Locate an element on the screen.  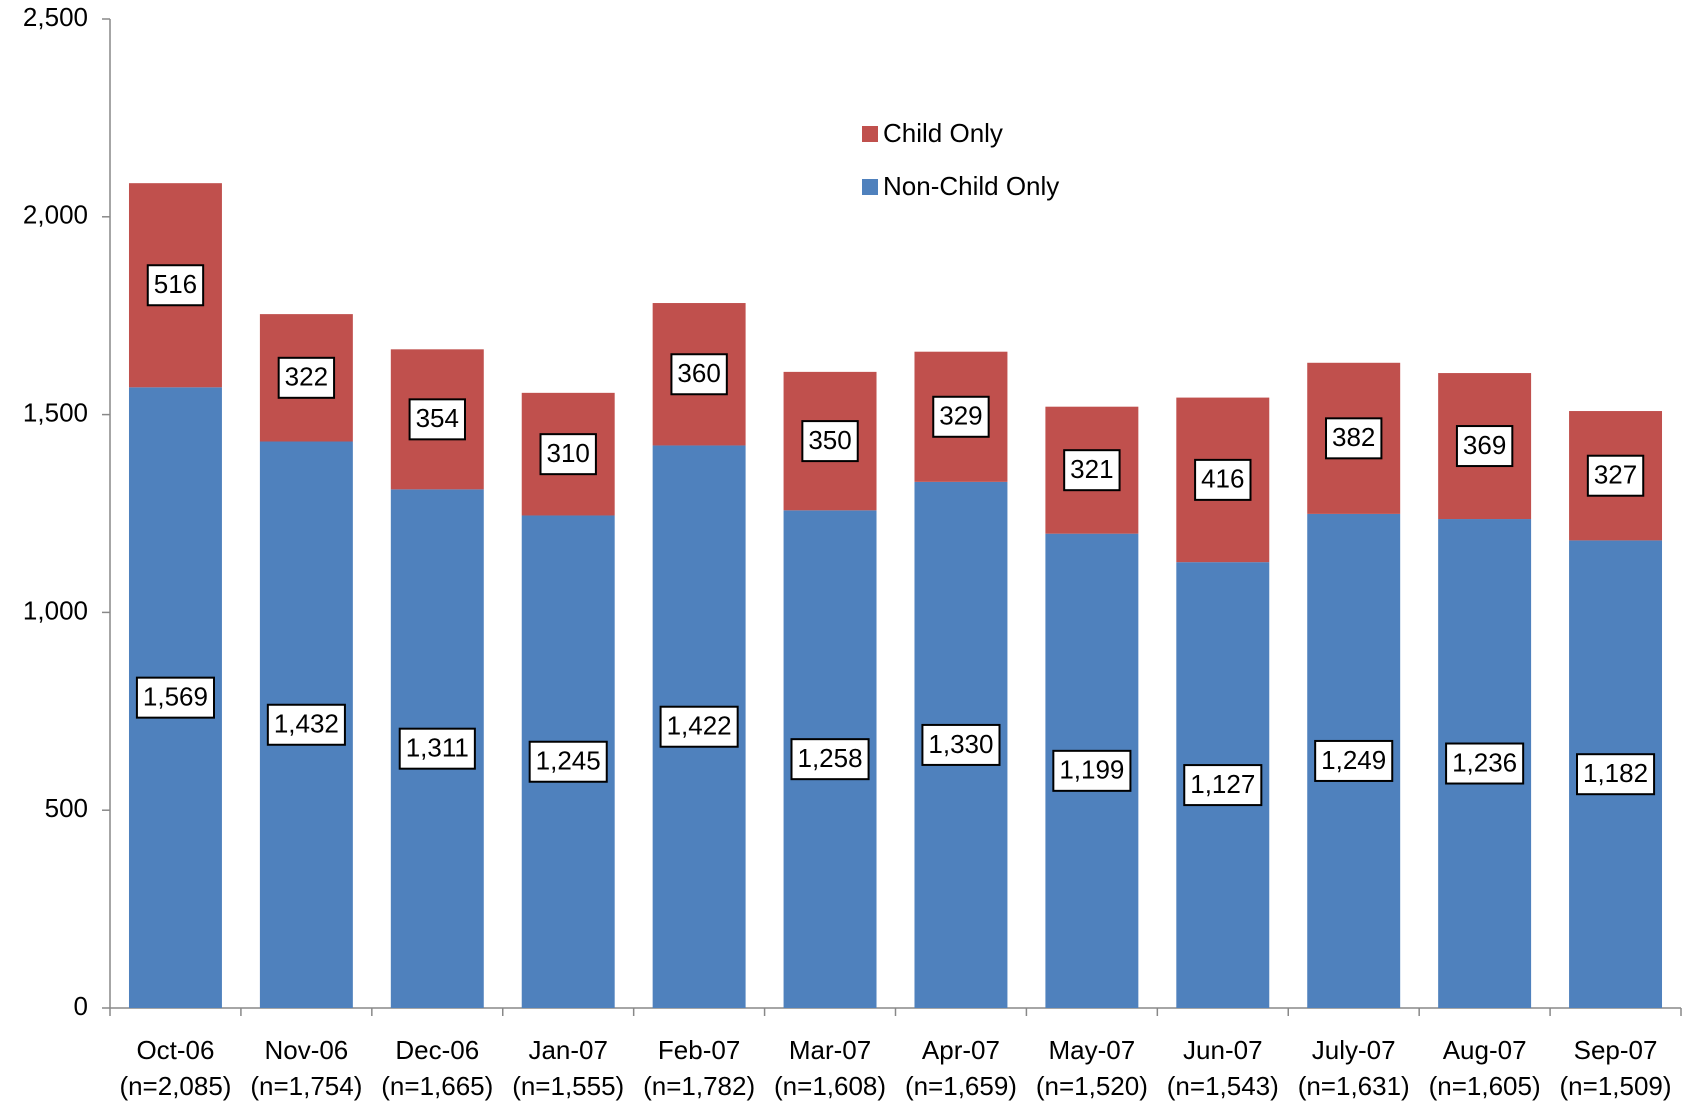
x-tick-note: (n=1,608) is located at coordinates (830, 1086).